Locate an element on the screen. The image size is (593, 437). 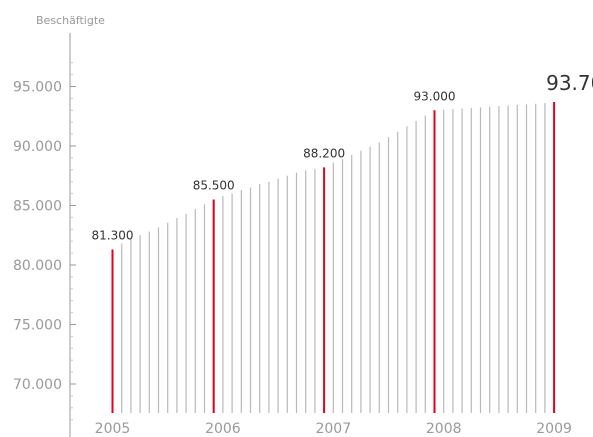
data-label: 93.700* is located at coordinates (569, 83).